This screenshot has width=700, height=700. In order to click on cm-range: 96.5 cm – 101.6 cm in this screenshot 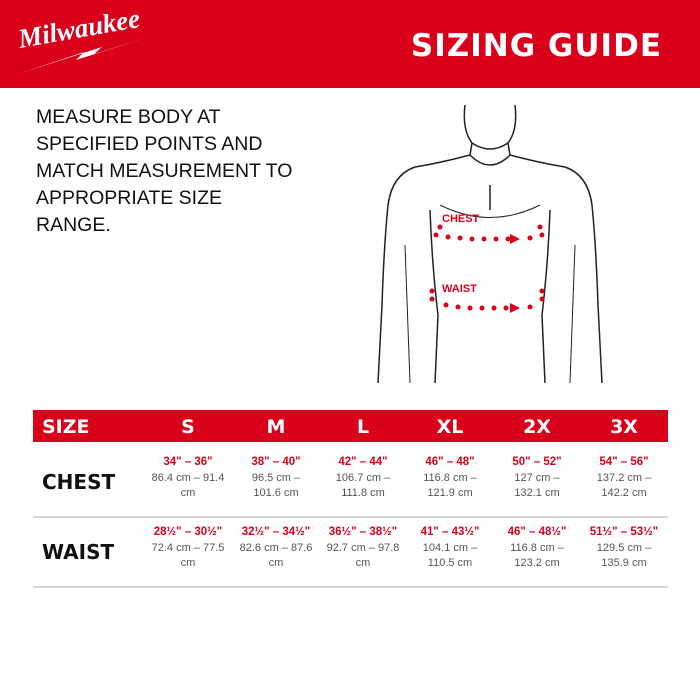, I will do `click(276, 485)`.